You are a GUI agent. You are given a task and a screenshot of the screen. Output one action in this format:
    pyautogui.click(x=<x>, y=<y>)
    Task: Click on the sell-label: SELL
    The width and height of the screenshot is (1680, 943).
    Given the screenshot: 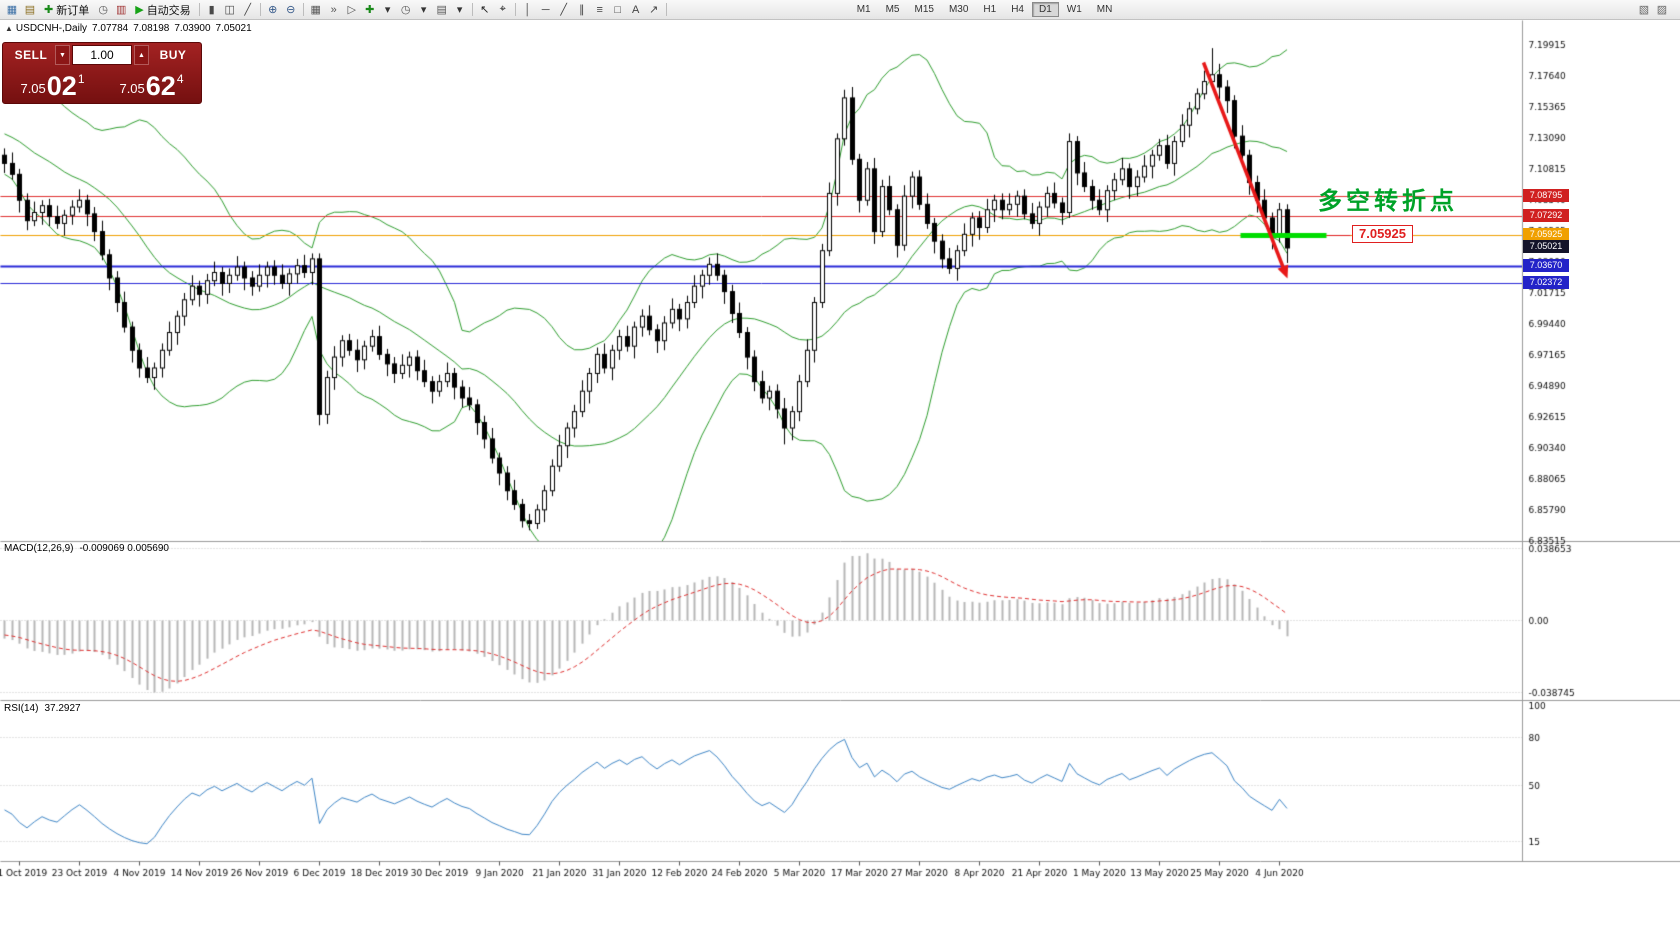 What is the action you would take?
    pyautogui.click(x=31, y=55)
    